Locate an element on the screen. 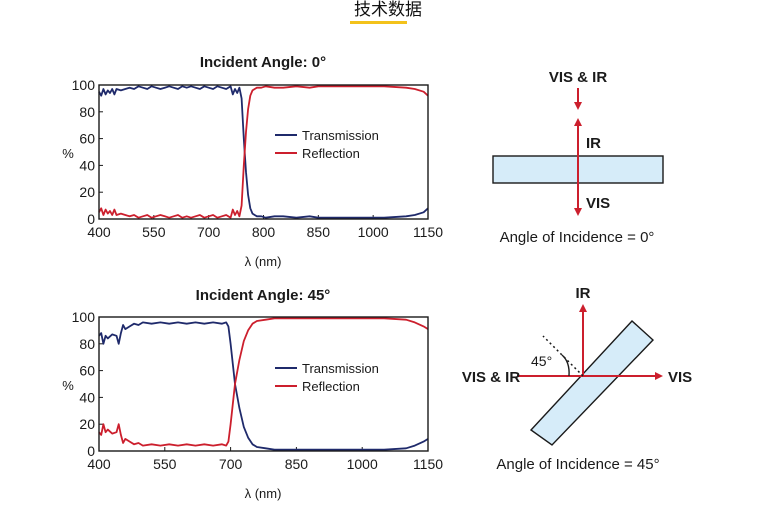 The width and height of the screenshot is (776, 512). angle-arc is located at coordinates (565, 365).